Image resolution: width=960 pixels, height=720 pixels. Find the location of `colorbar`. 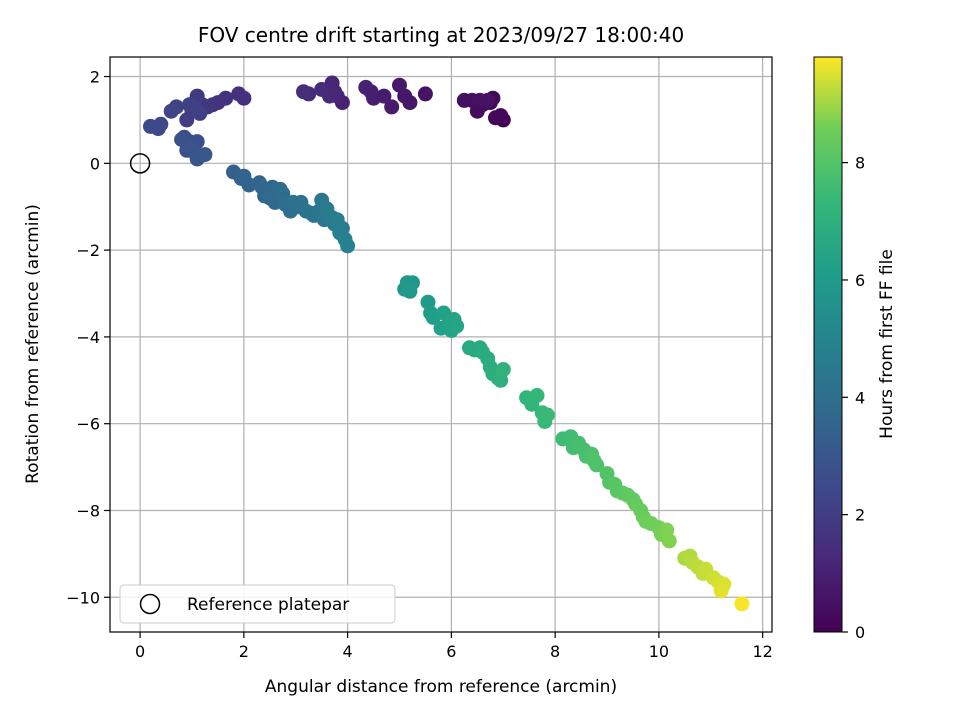

colorbar is located at coordinates (828, 344).